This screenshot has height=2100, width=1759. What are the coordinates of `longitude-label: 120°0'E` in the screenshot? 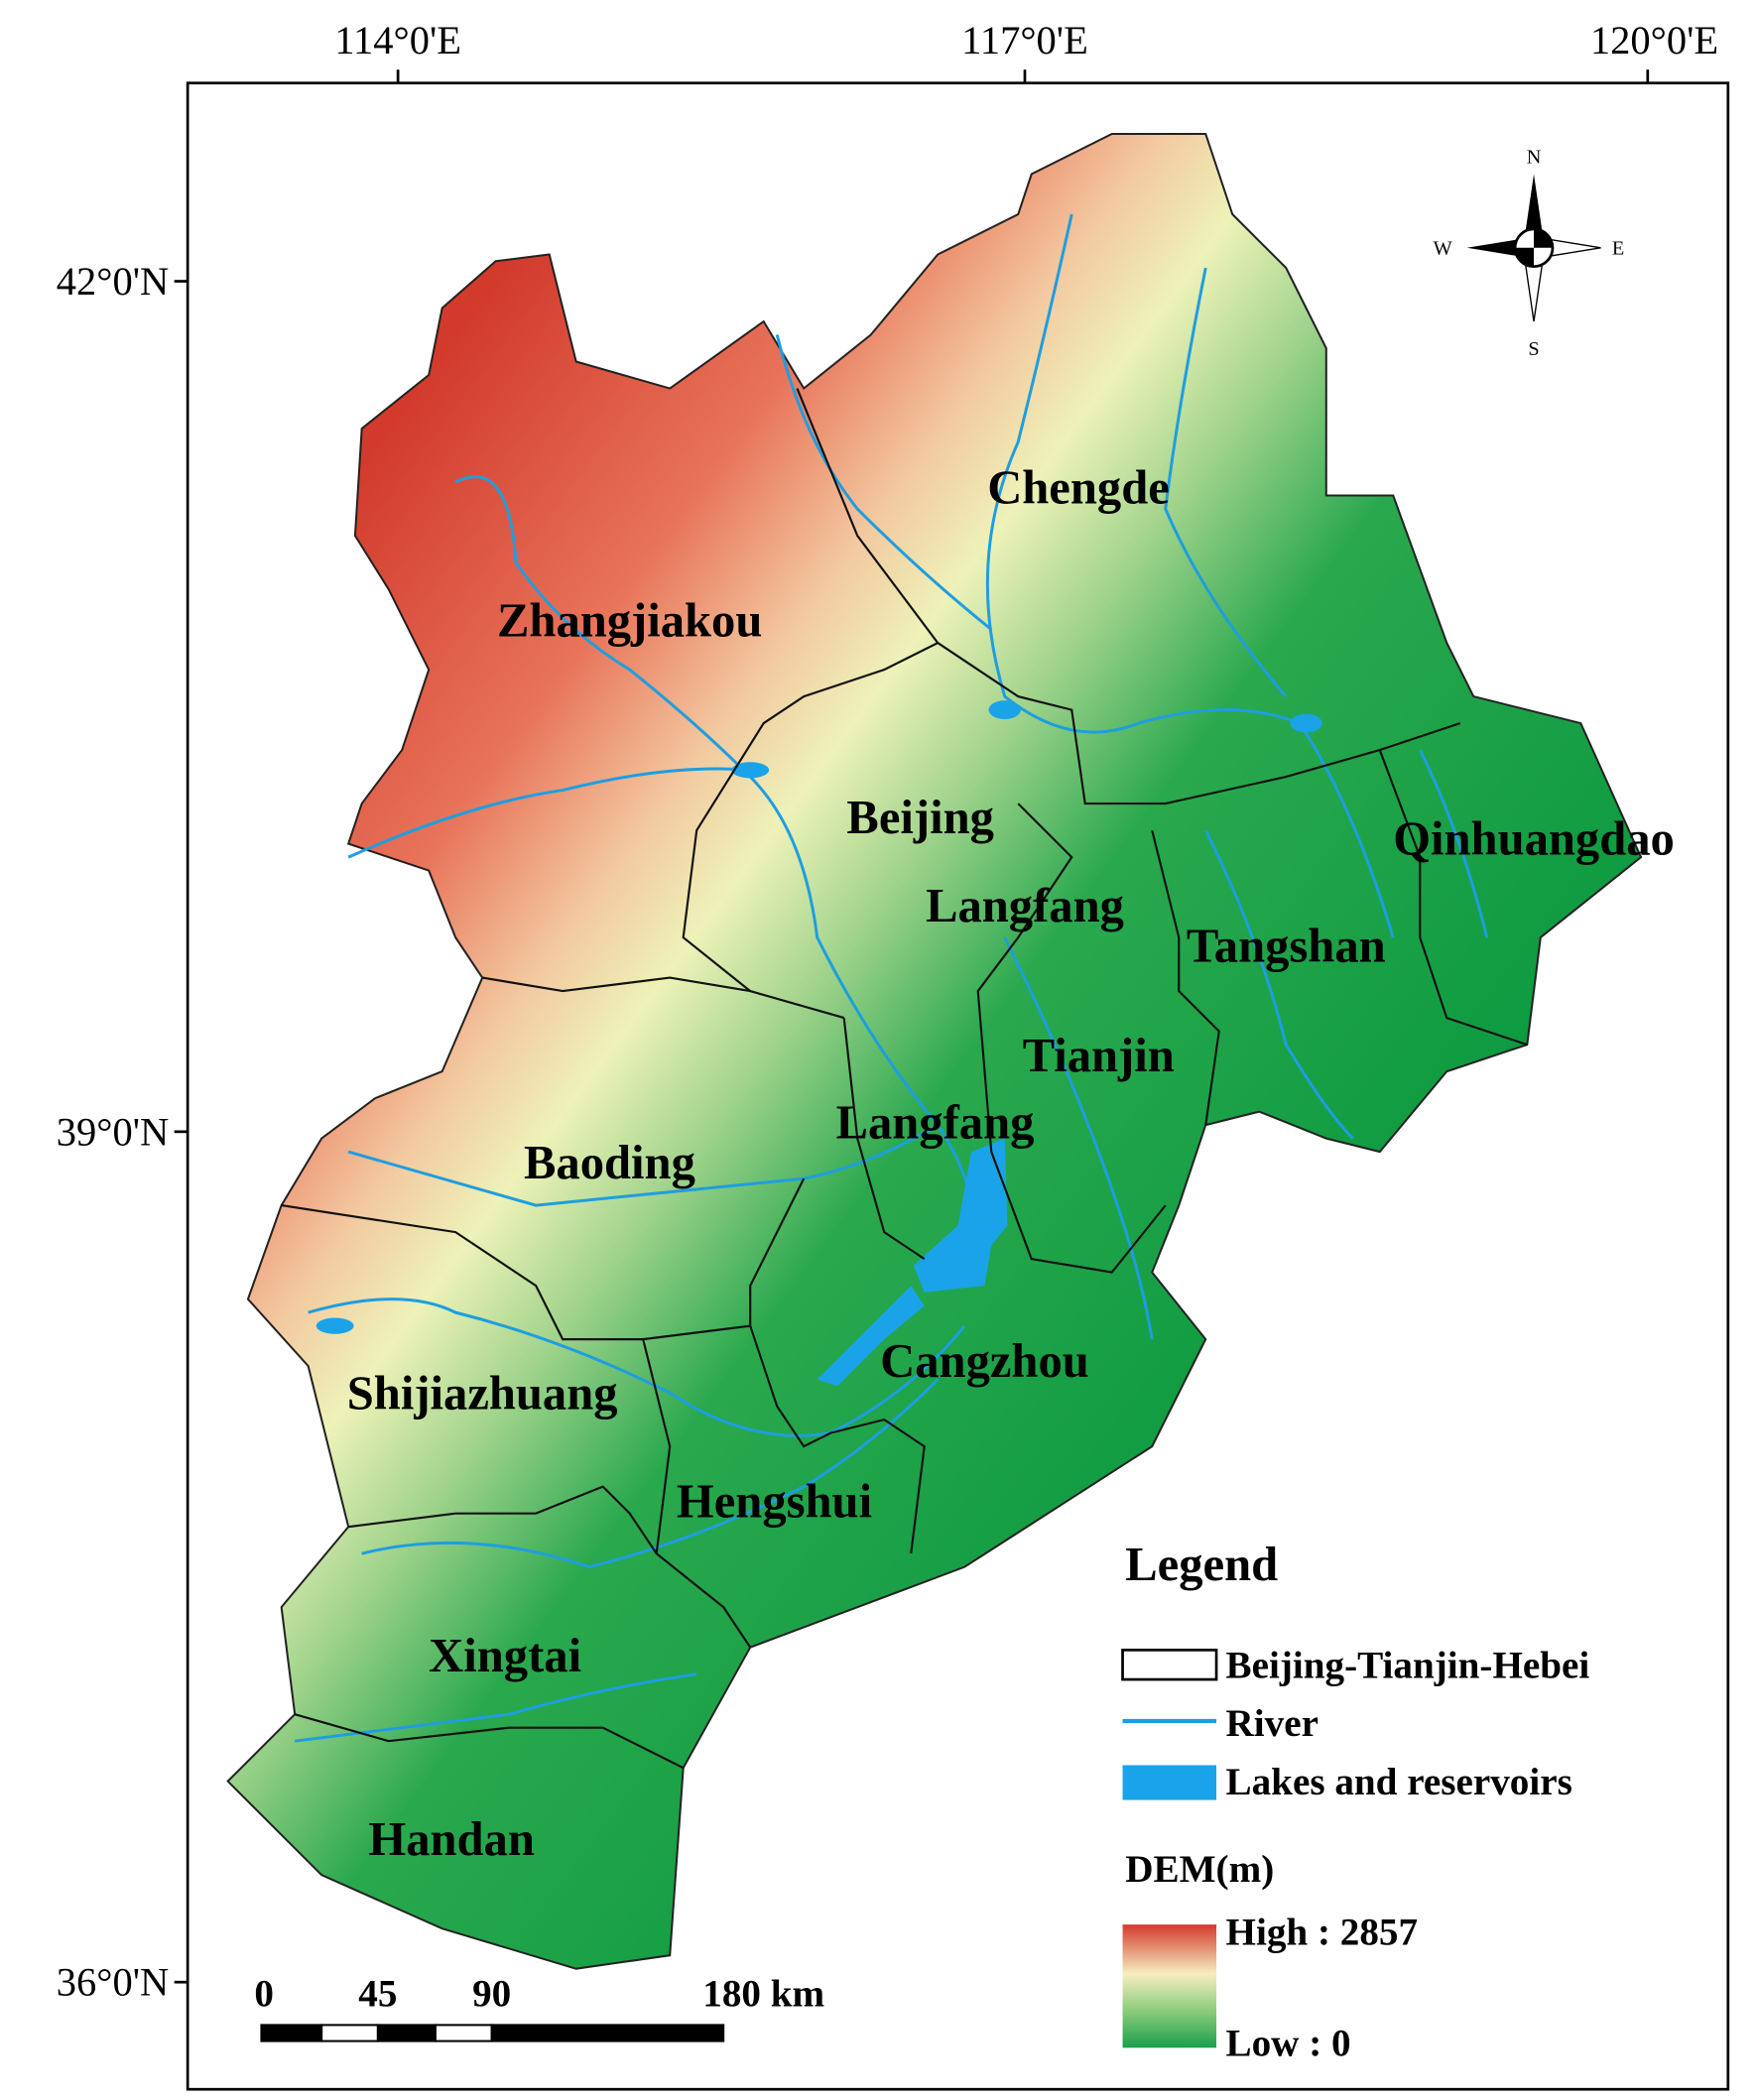 It's located at (1654, 40).